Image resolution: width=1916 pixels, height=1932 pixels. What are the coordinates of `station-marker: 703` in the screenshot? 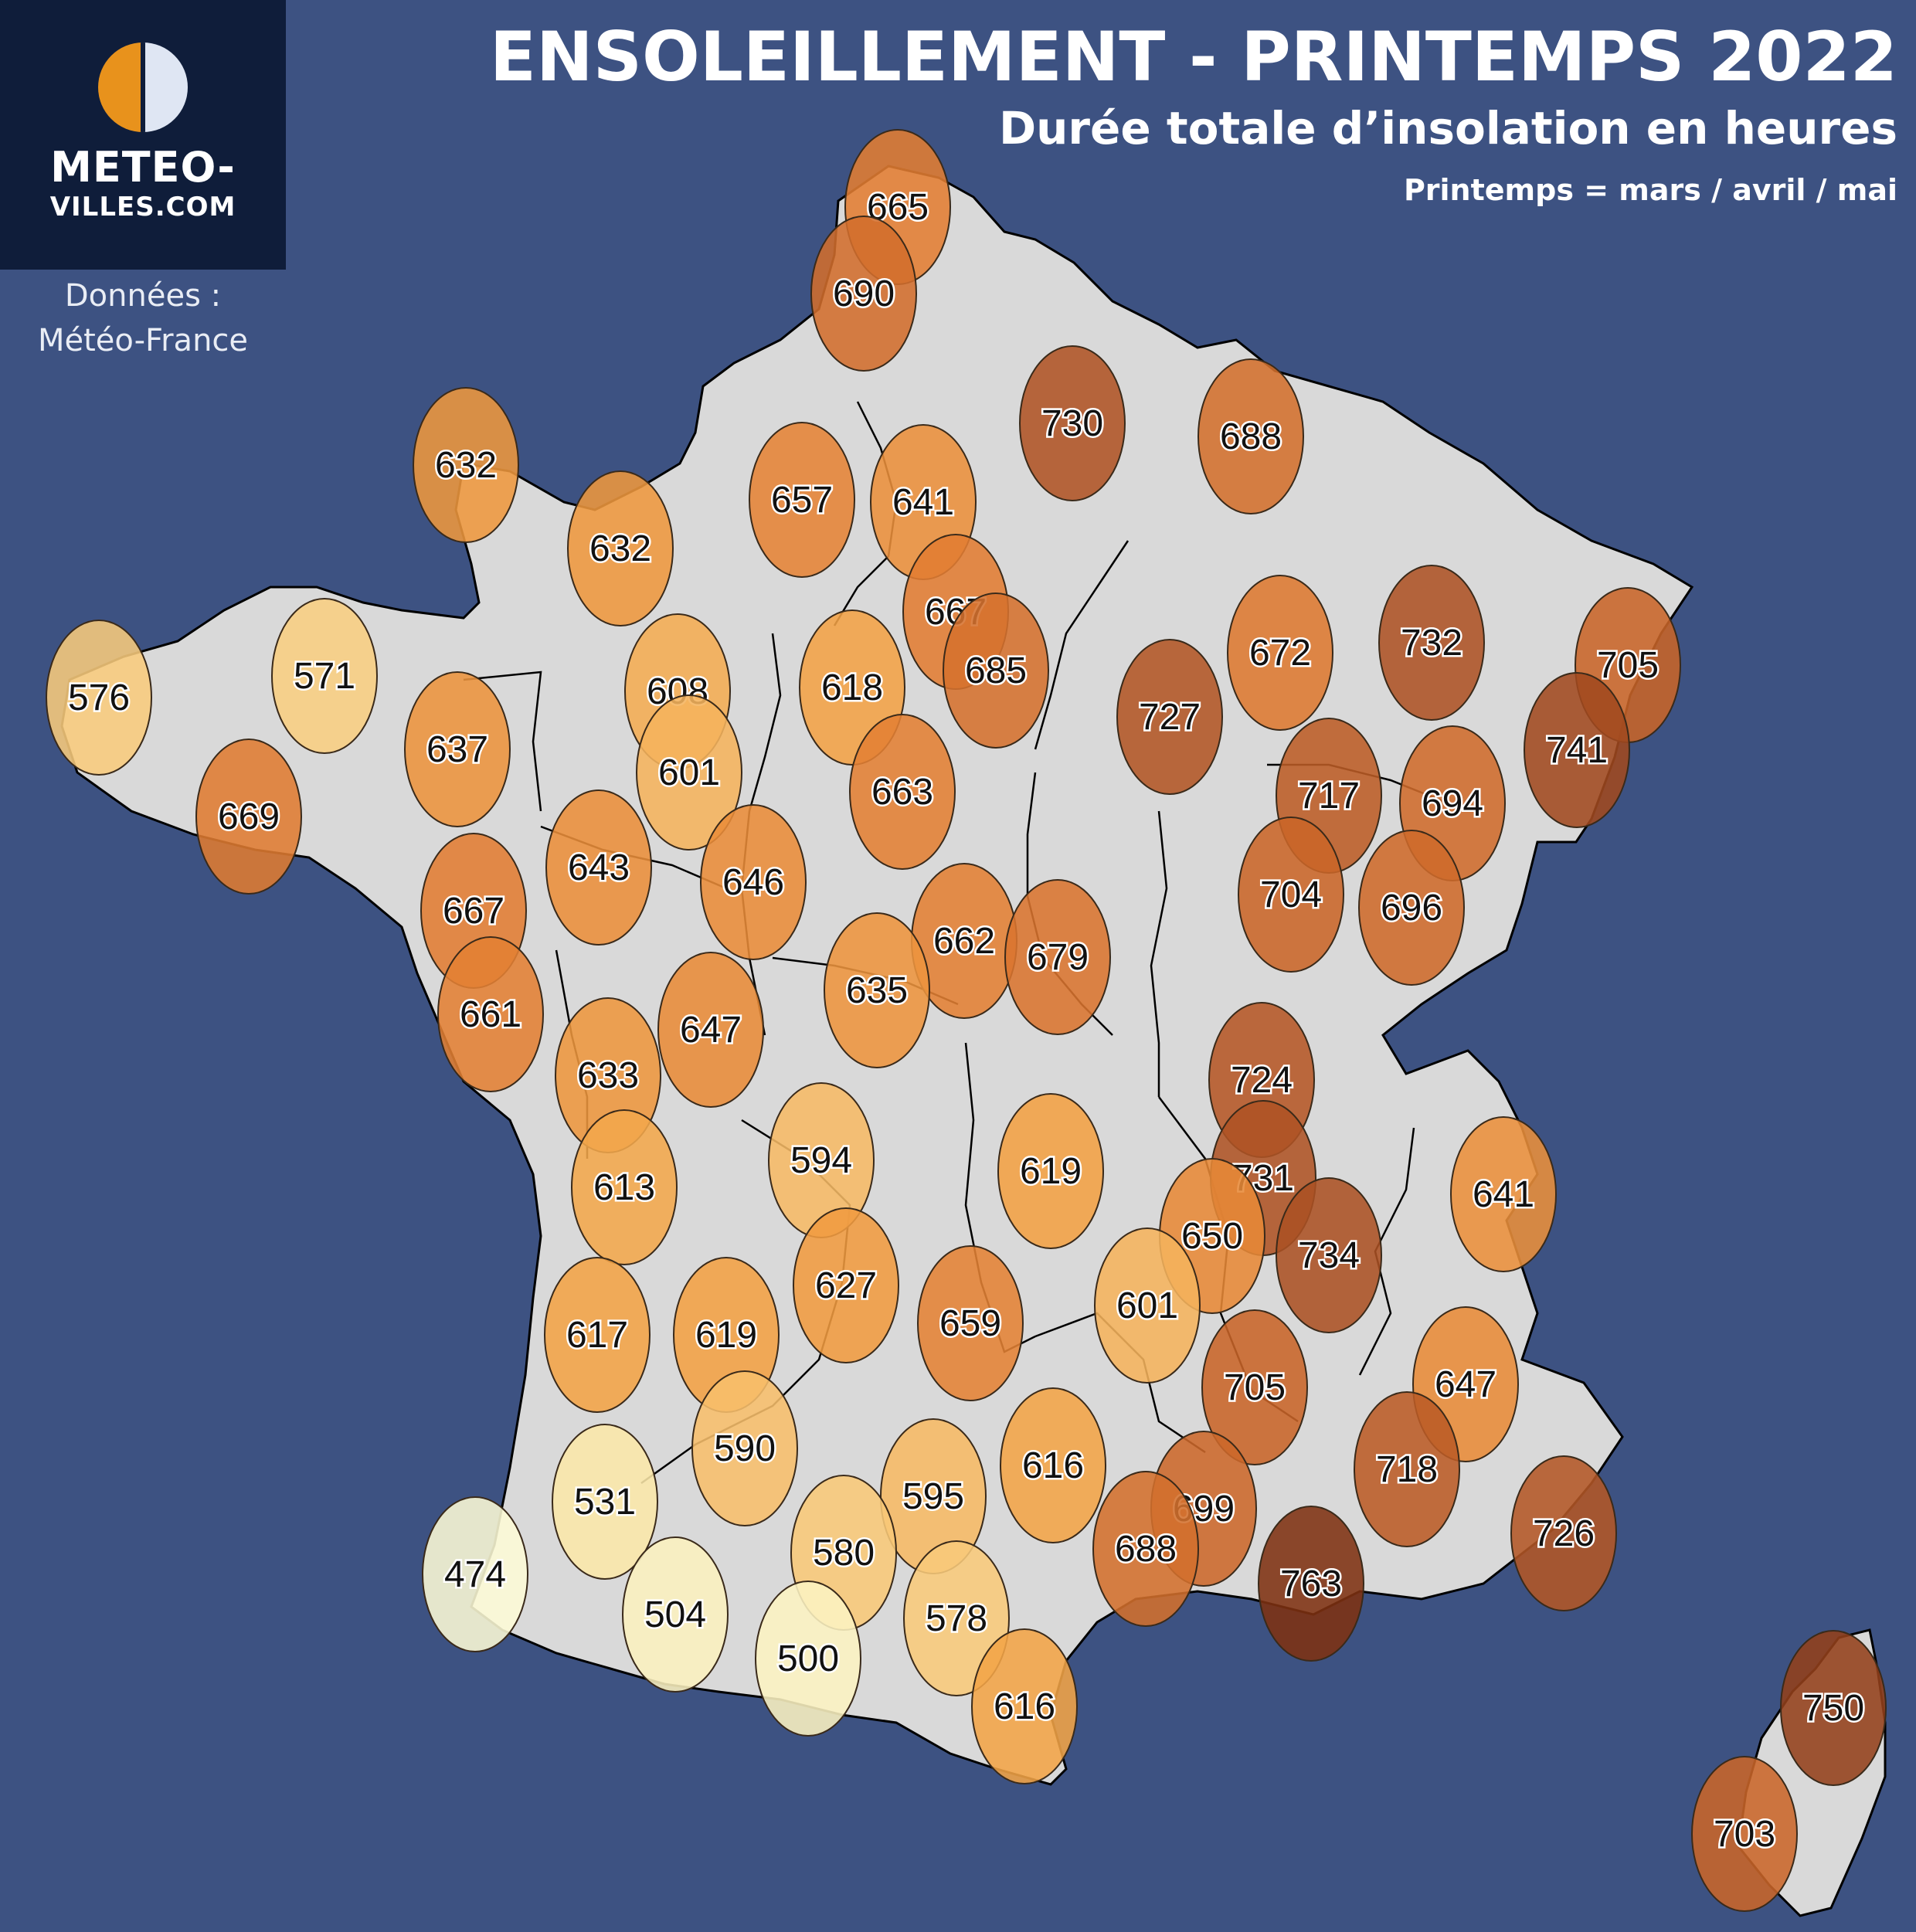 It's located at (1745, 1834).